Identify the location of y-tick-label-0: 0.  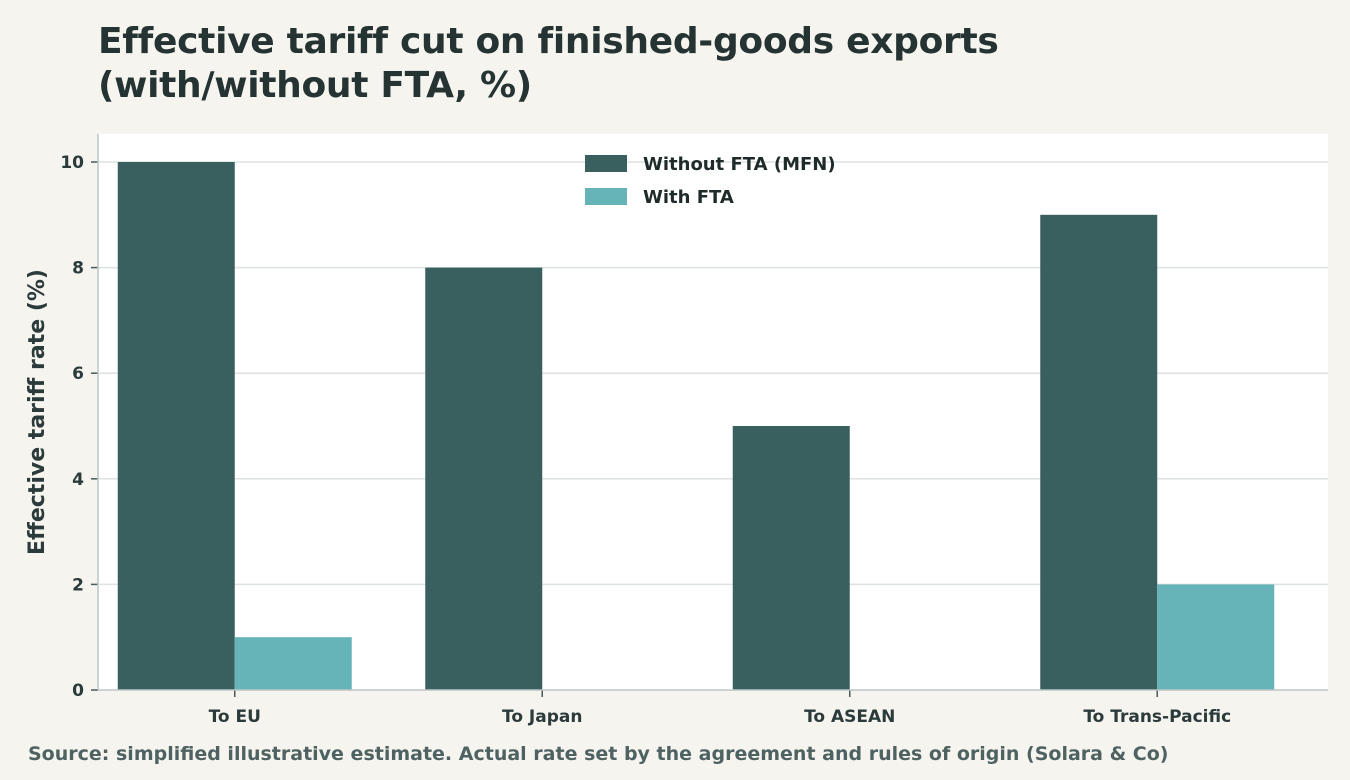
(78, 691).